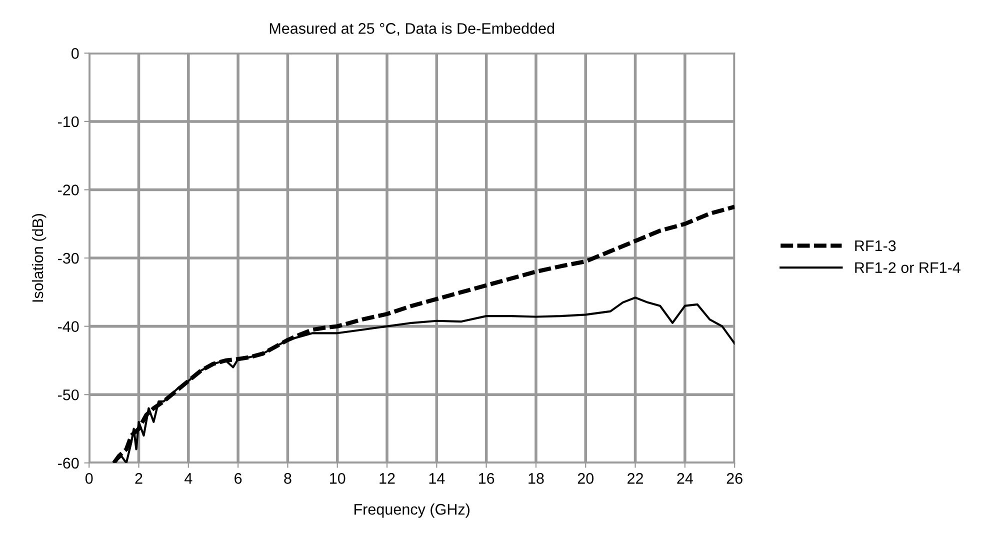 The width and height of the screenshot is (990, 537). Describe the element at coordinates (138, 478) in the screenshot. I see `x-tick-label: 2` at that location.